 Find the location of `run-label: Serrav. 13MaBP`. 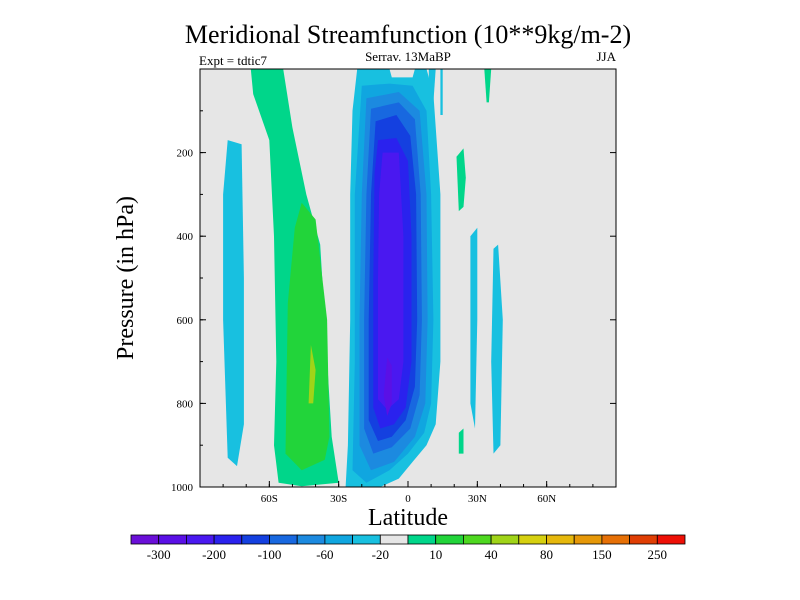

run-label: Serrav. 13MaBP is located at coordinates (408, 56).